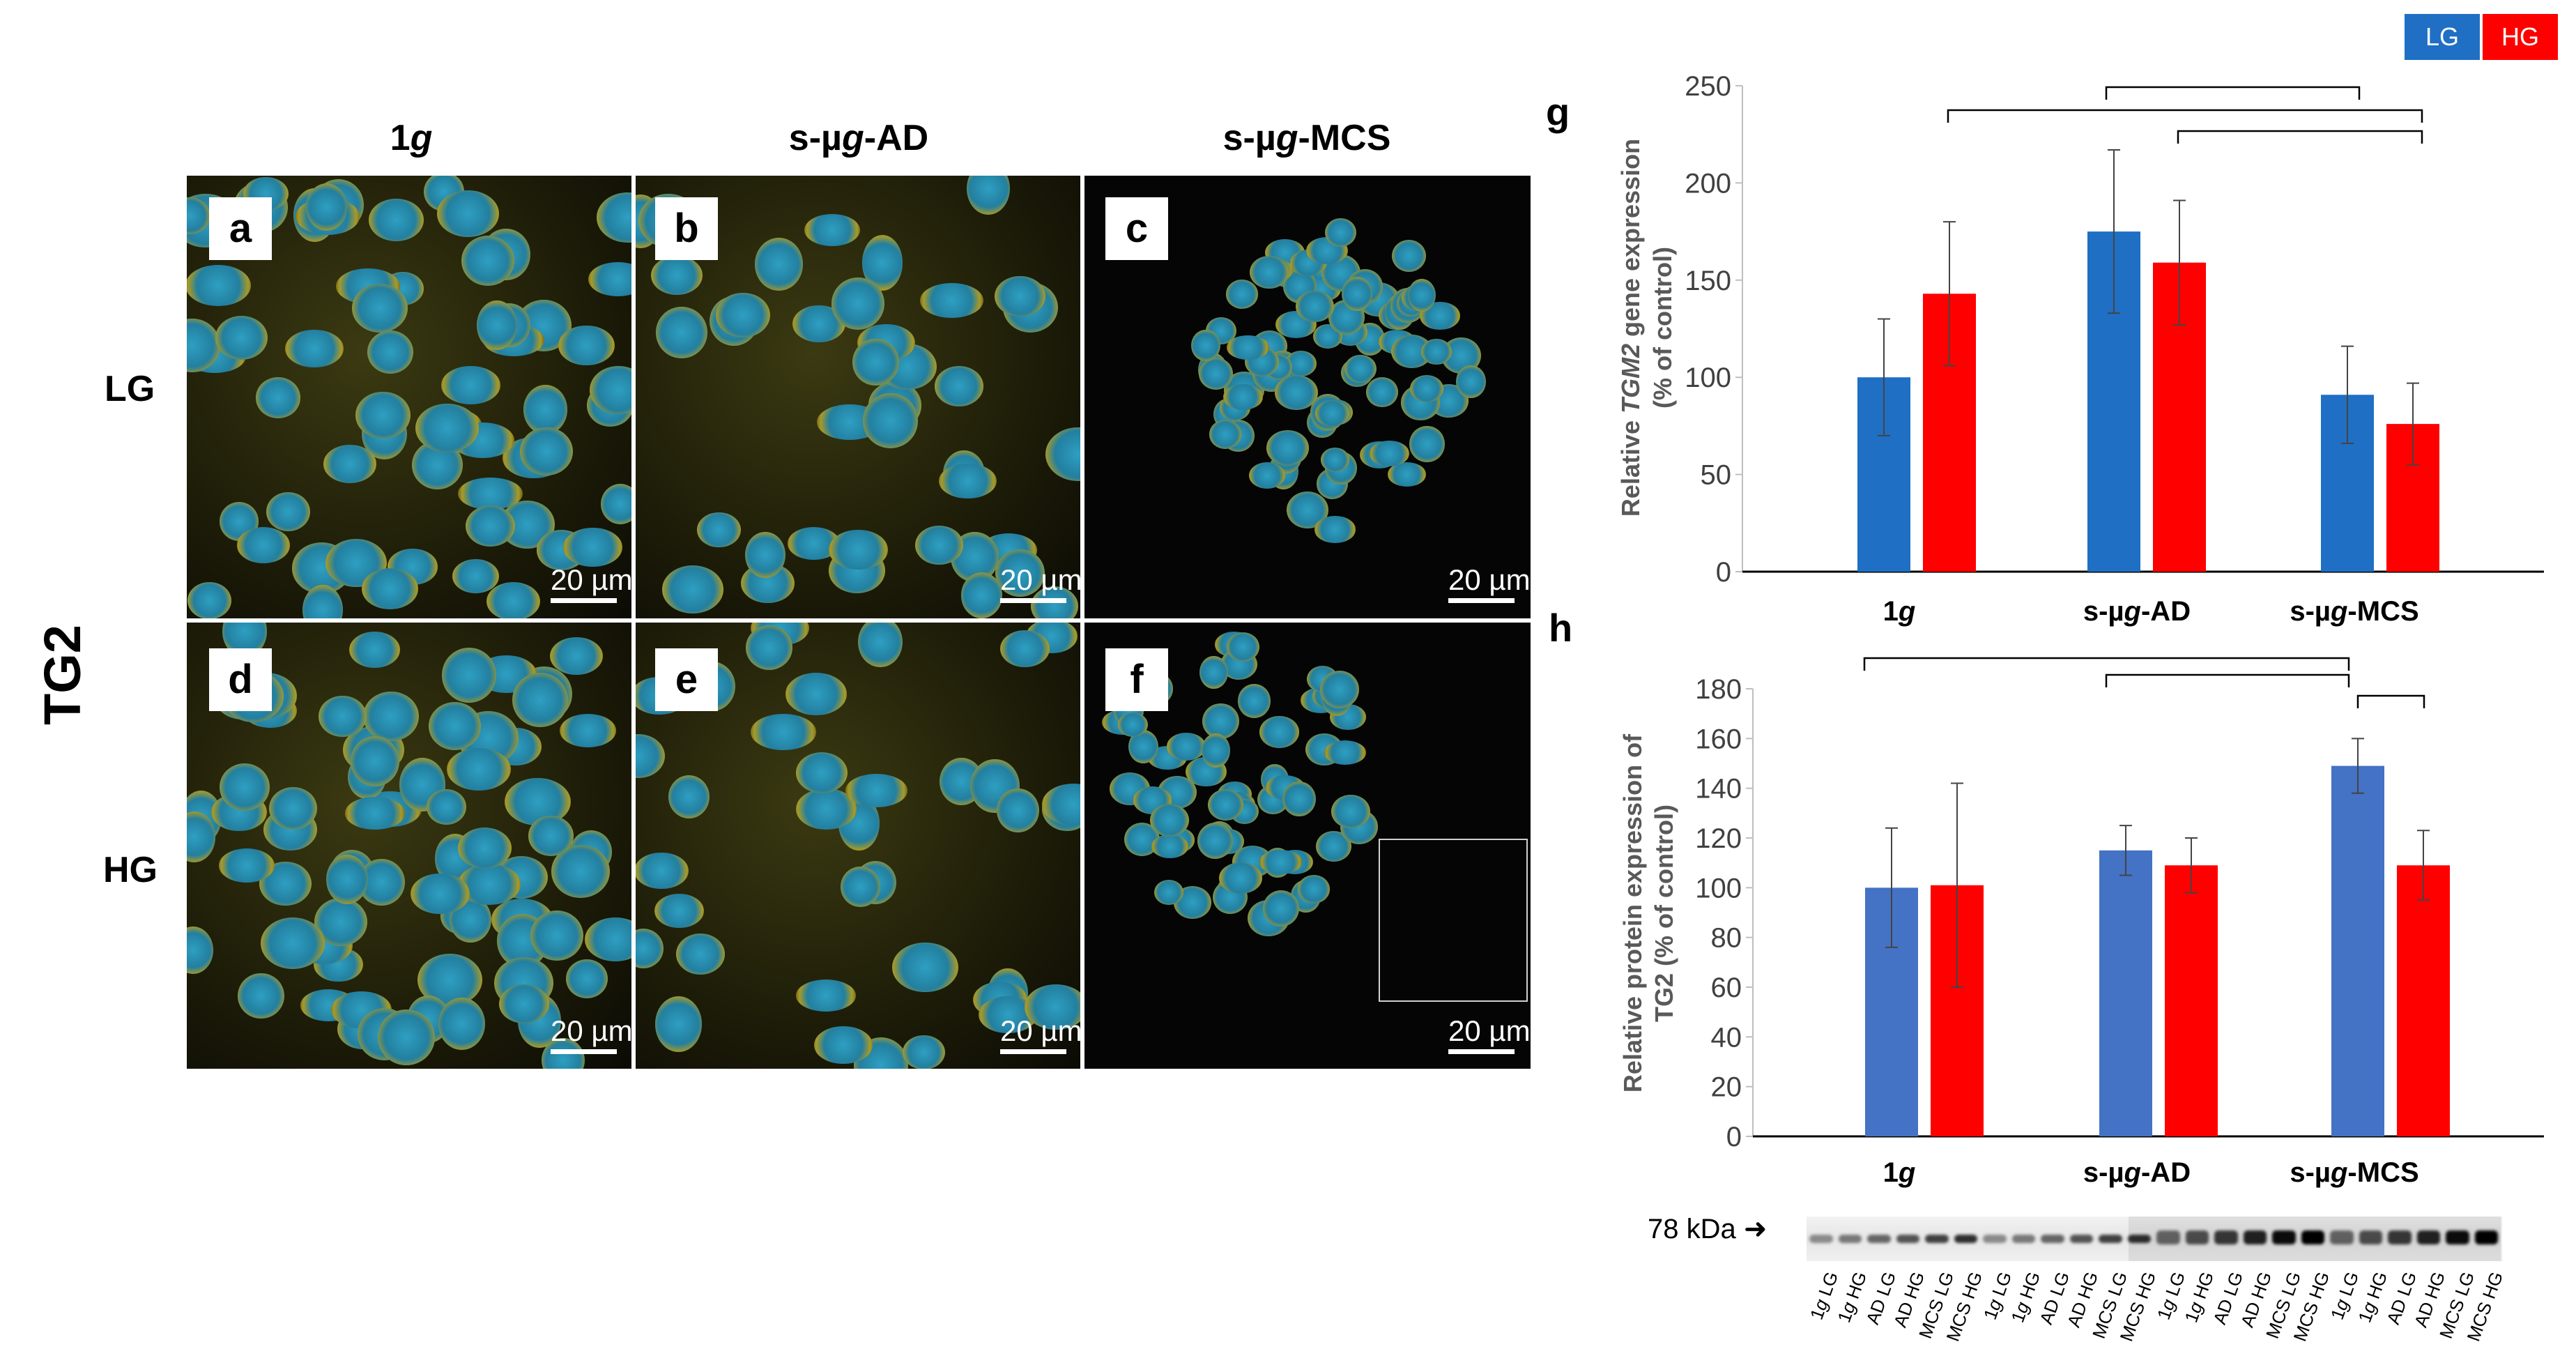  Describe the element at coordinates (1662, 328) in the screenshot. I see `y-axis-title-line2: (% of control)` at that location.